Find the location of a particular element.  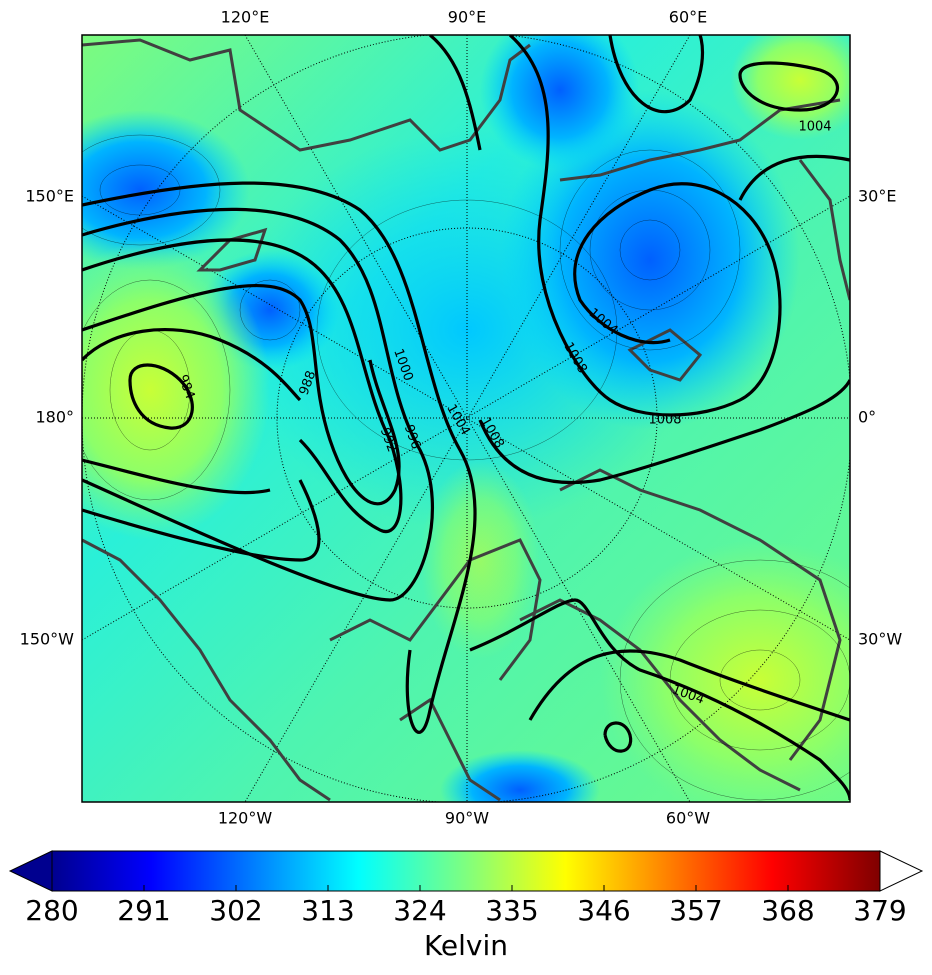

colorbar-body is located at coordinates (466, 871).